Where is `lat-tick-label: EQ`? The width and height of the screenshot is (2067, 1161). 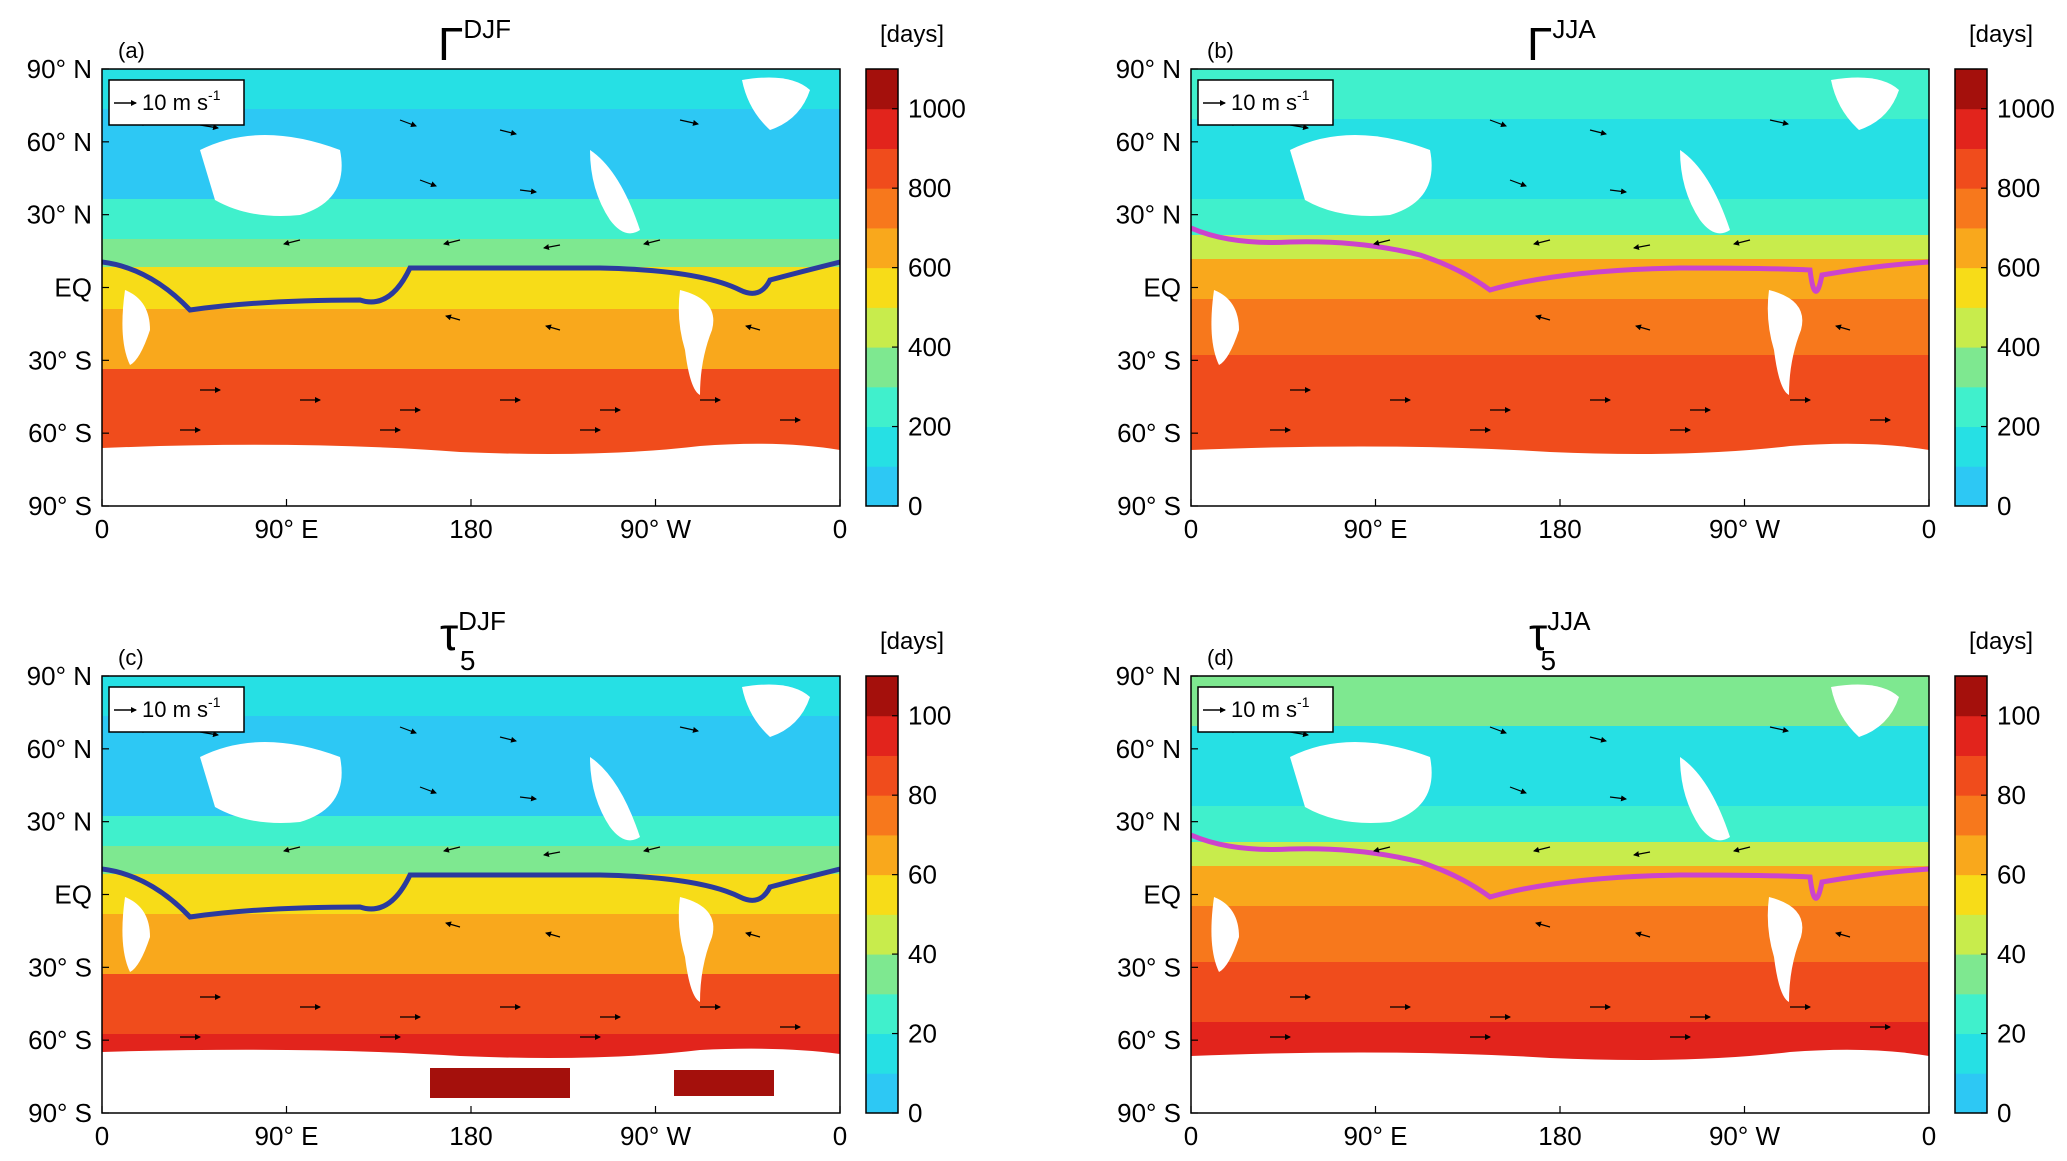 lat-tick-label: EQ is located at coordinates (73, 895).